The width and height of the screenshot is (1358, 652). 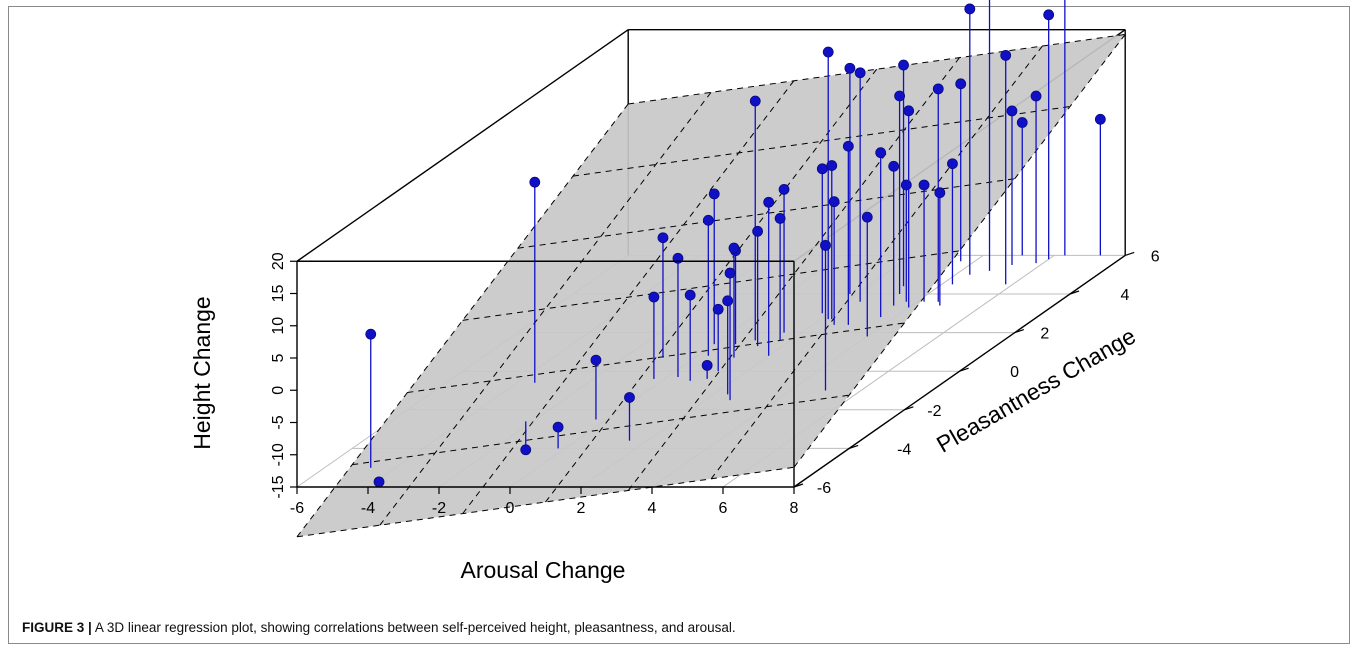 I want to click on y-tick-label: 4, so click(x=1125, y=295).